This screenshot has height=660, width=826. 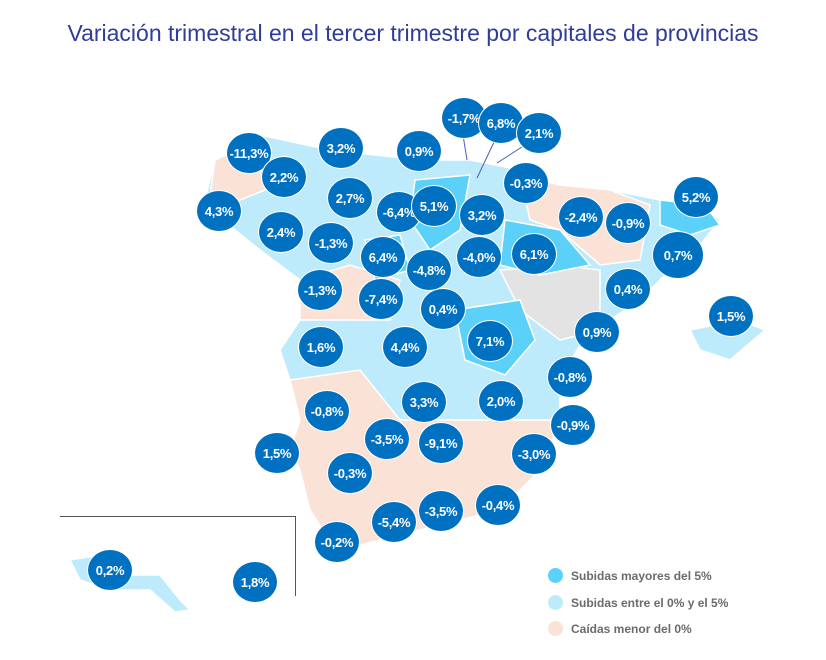 What do you see at coordinates (394, 522) in the screenshot?
I see `value-bubble: -5,4%` at bounding box center [394, 522].